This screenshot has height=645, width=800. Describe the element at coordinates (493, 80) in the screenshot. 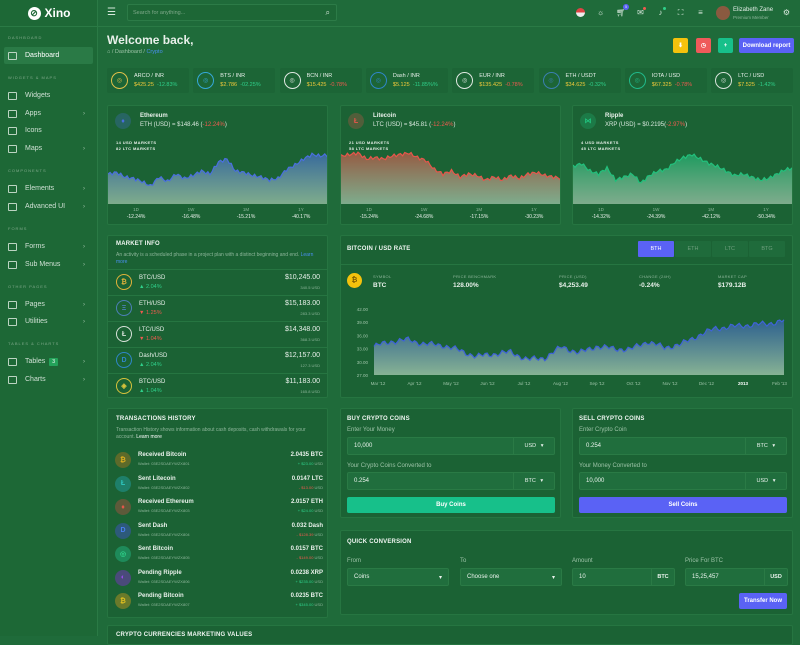

I see `ticker-card: ◎ EUR / INR $135.425 -0.78%` at that location.